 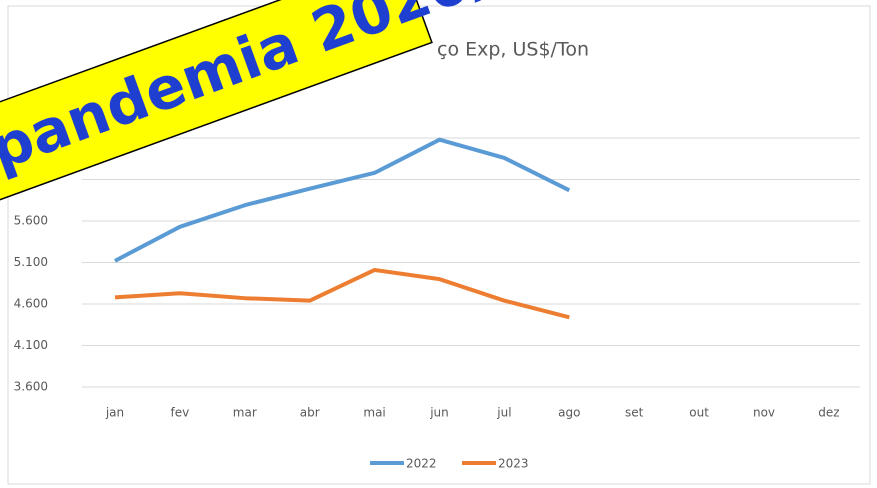 I want to click on x-tick-label: mai, so click(x=374, y=413).